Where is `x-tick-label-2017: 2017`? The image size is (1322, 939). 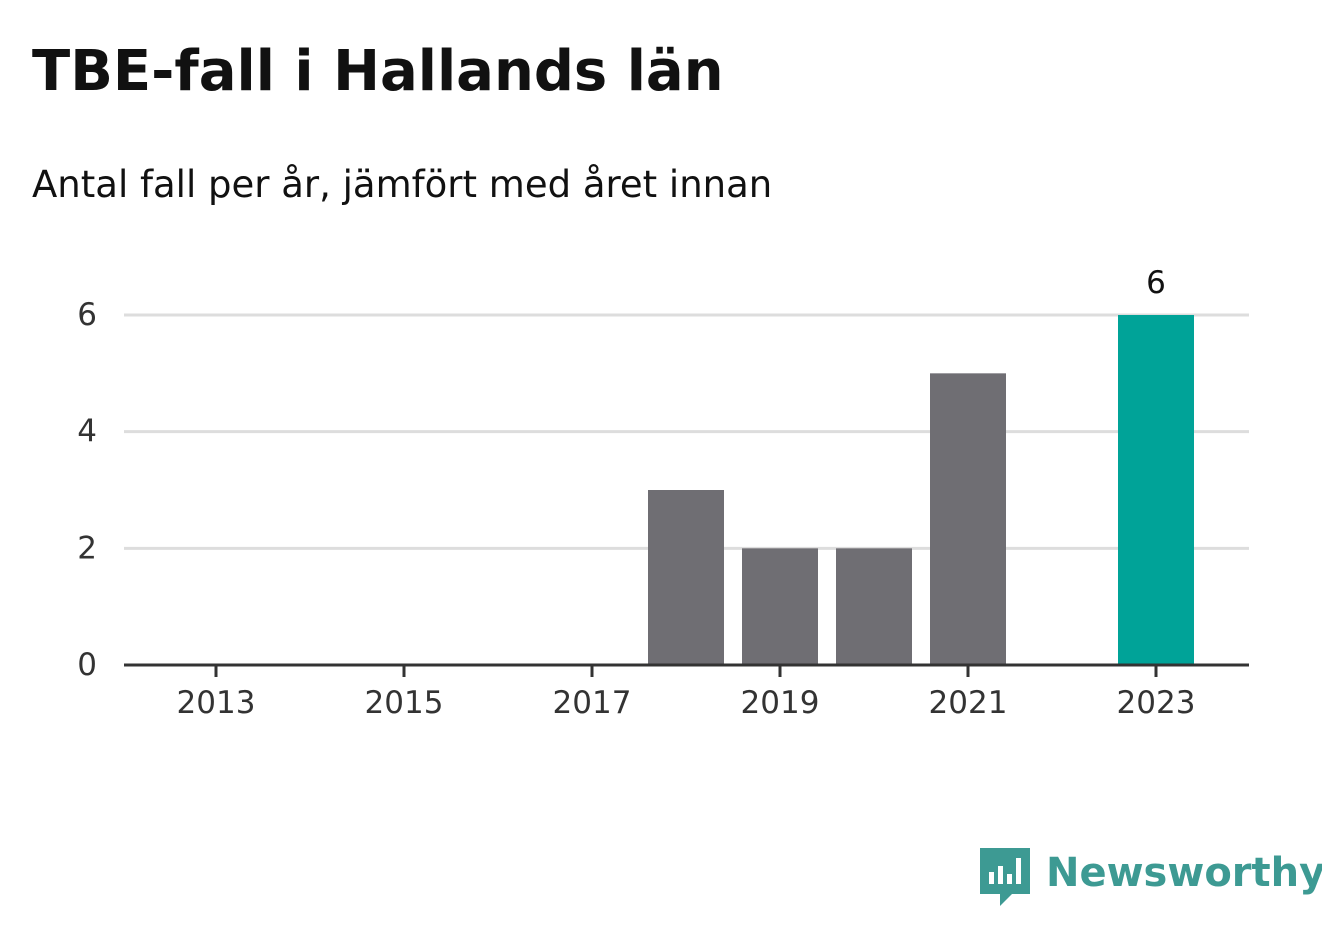 x-tick-label-2017: 2017 is located at coordinates (592, 703).